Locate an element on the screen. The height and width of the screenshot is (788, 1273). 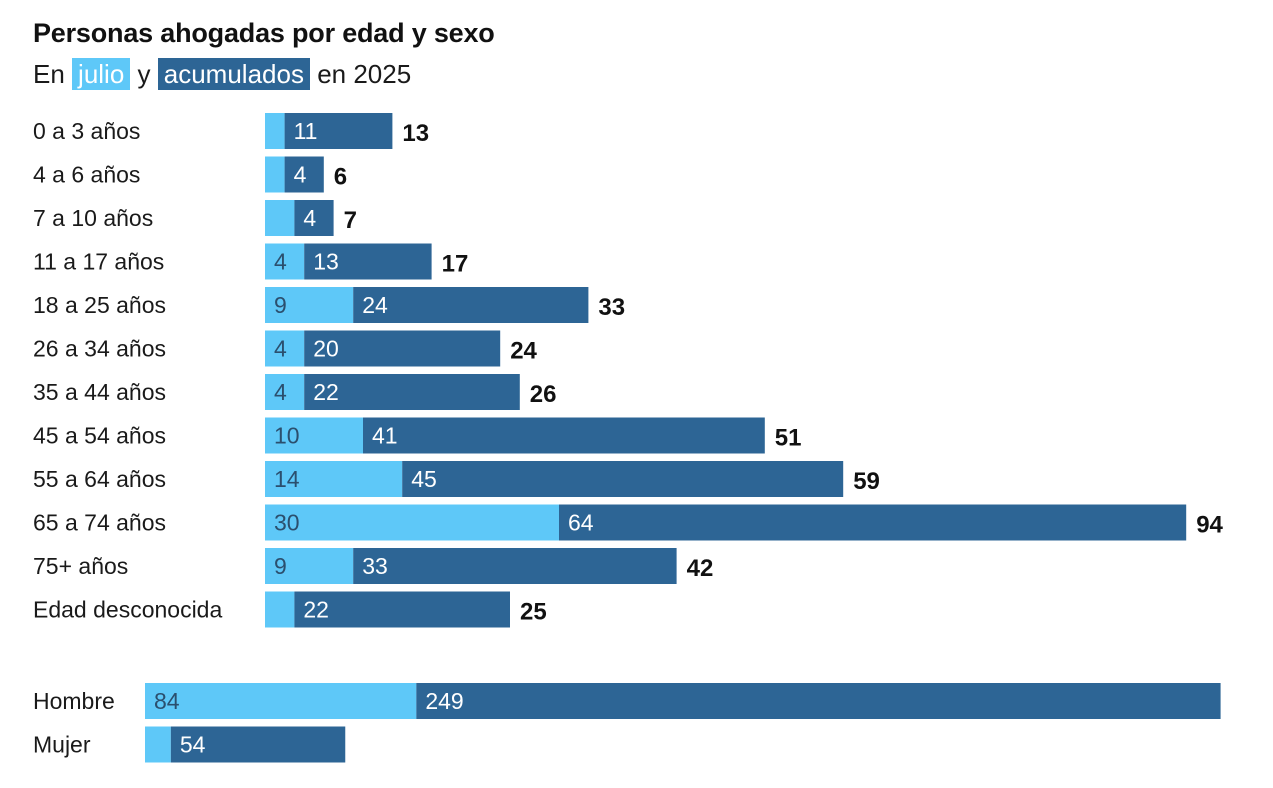
bar-julio-75-a-os is located at coordinates (309, 566).